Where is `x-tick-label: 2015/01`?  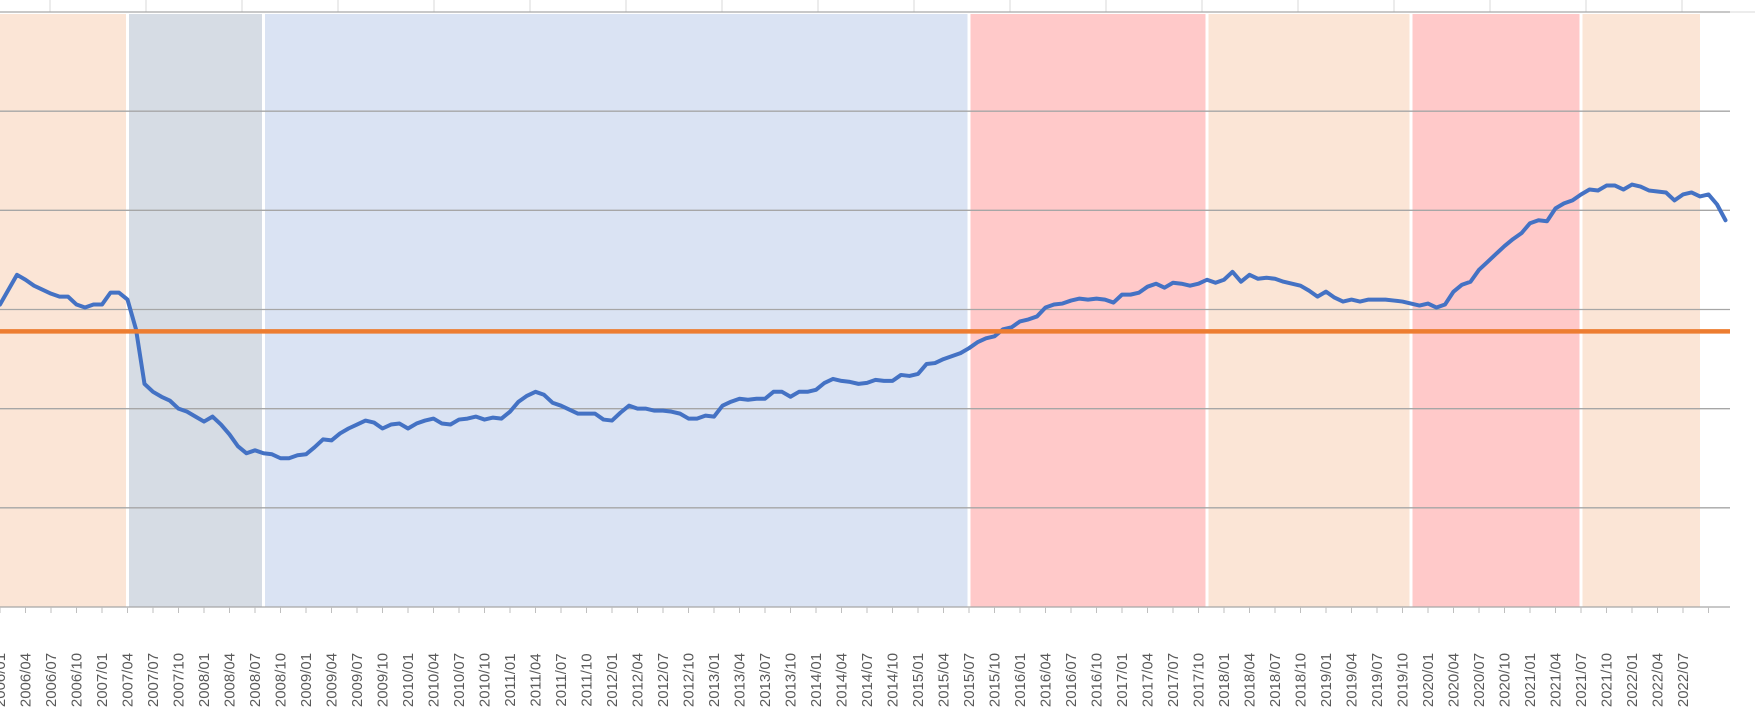 x-tick-label: 2015/01 is located at coordinates (918, 680).